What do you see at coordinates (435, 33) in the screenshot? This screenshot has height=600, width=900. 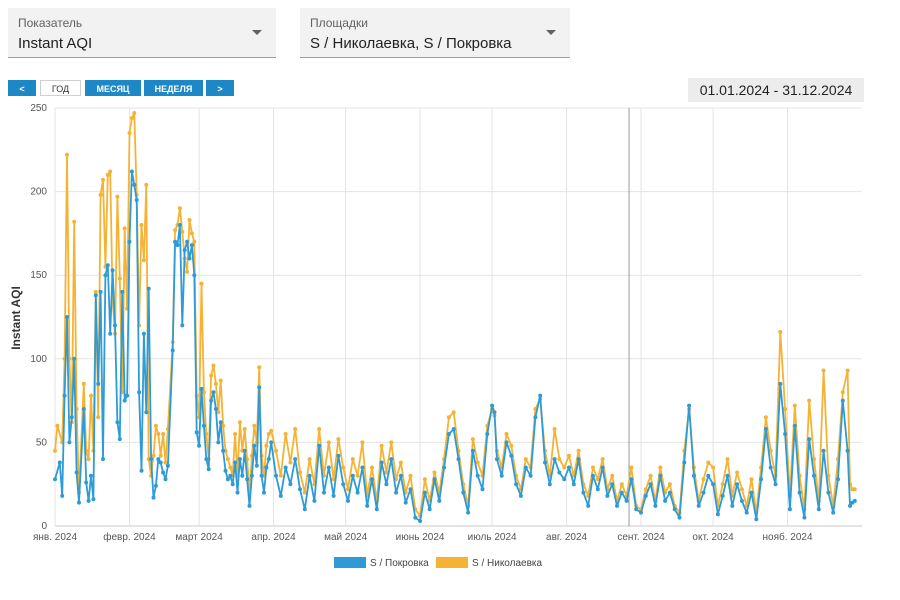 I see `sites-select: Площадки S / Николаевка, S / Покровка` at bounding box center [435, 33].